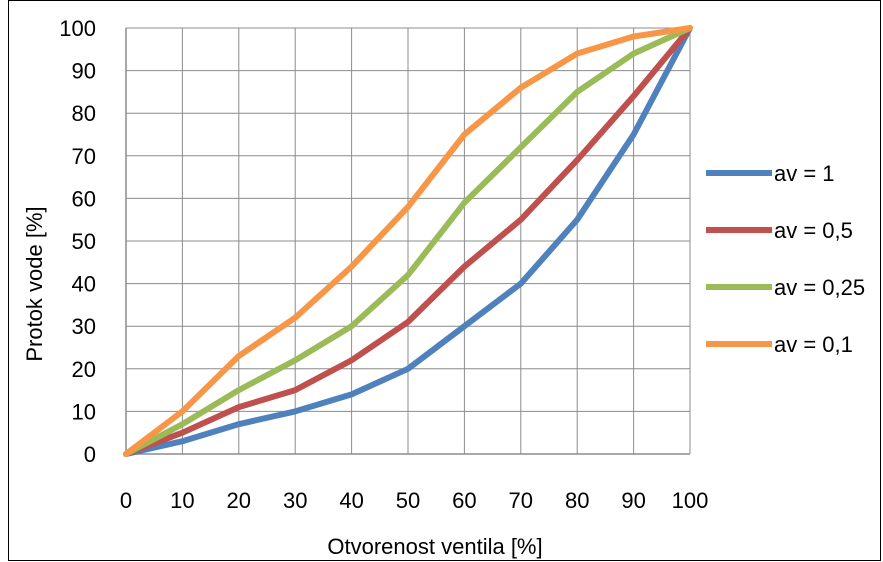 This screenshot has width=883, height=562. I want to click on y-tick-label: 70, so click(84, 156).